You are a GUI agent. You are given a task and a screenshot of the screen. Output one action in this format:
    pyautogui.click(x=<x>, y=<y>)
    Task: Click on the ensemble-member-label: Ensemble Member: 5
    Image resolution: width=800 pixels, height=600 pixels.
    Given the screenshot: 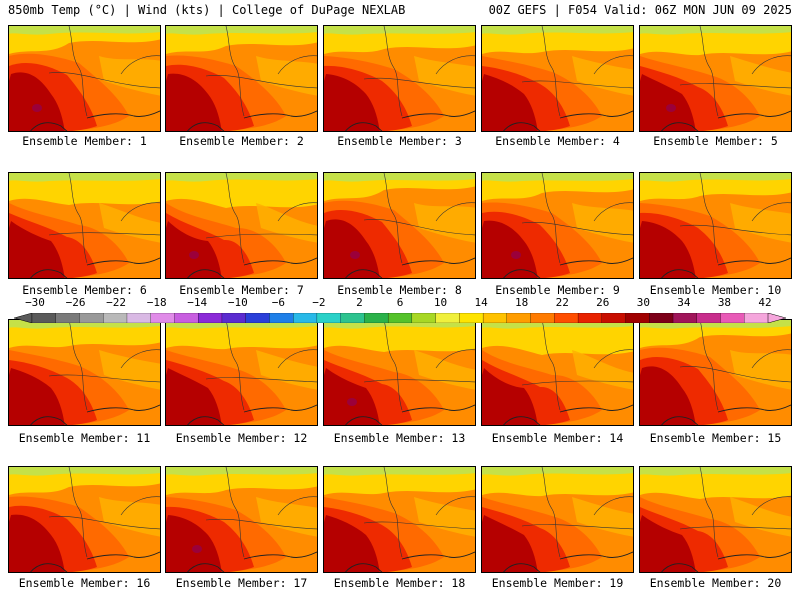 What is the action you would take?
    pyautogui.click(x=715, y=141)
    